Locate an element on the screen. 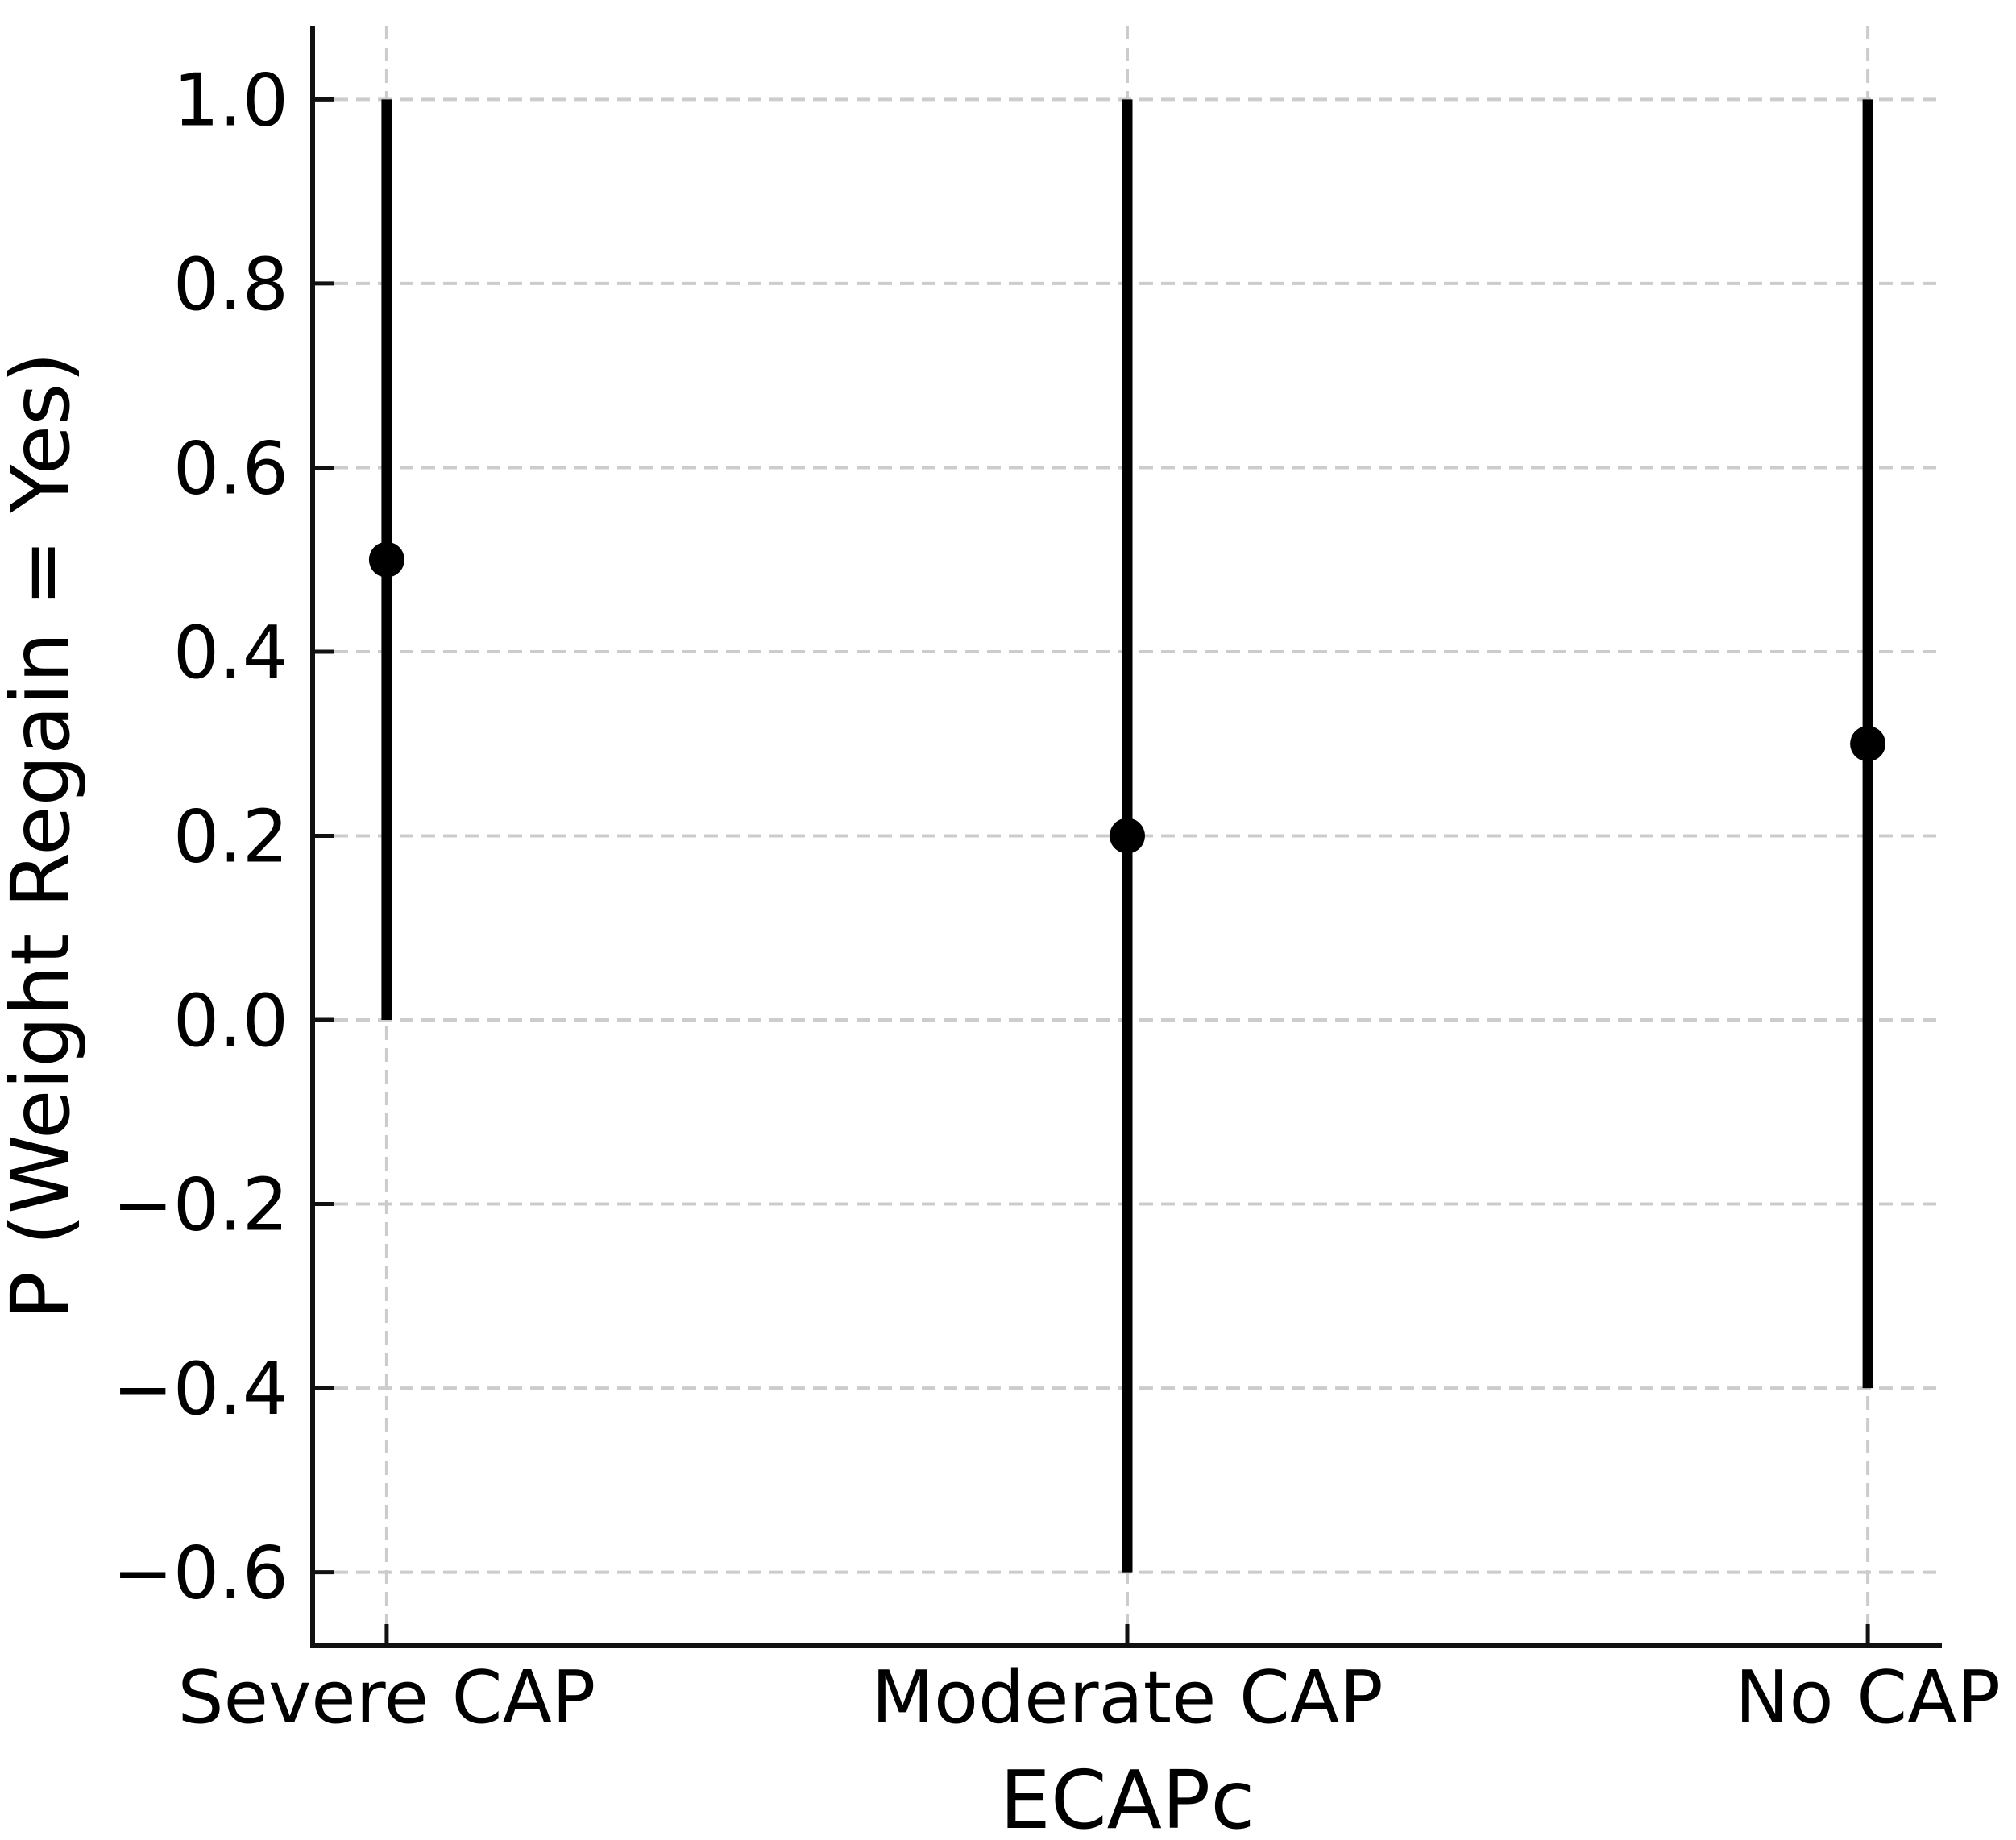  y-tick-label: 1.0 is located at coordinates (230, 100).